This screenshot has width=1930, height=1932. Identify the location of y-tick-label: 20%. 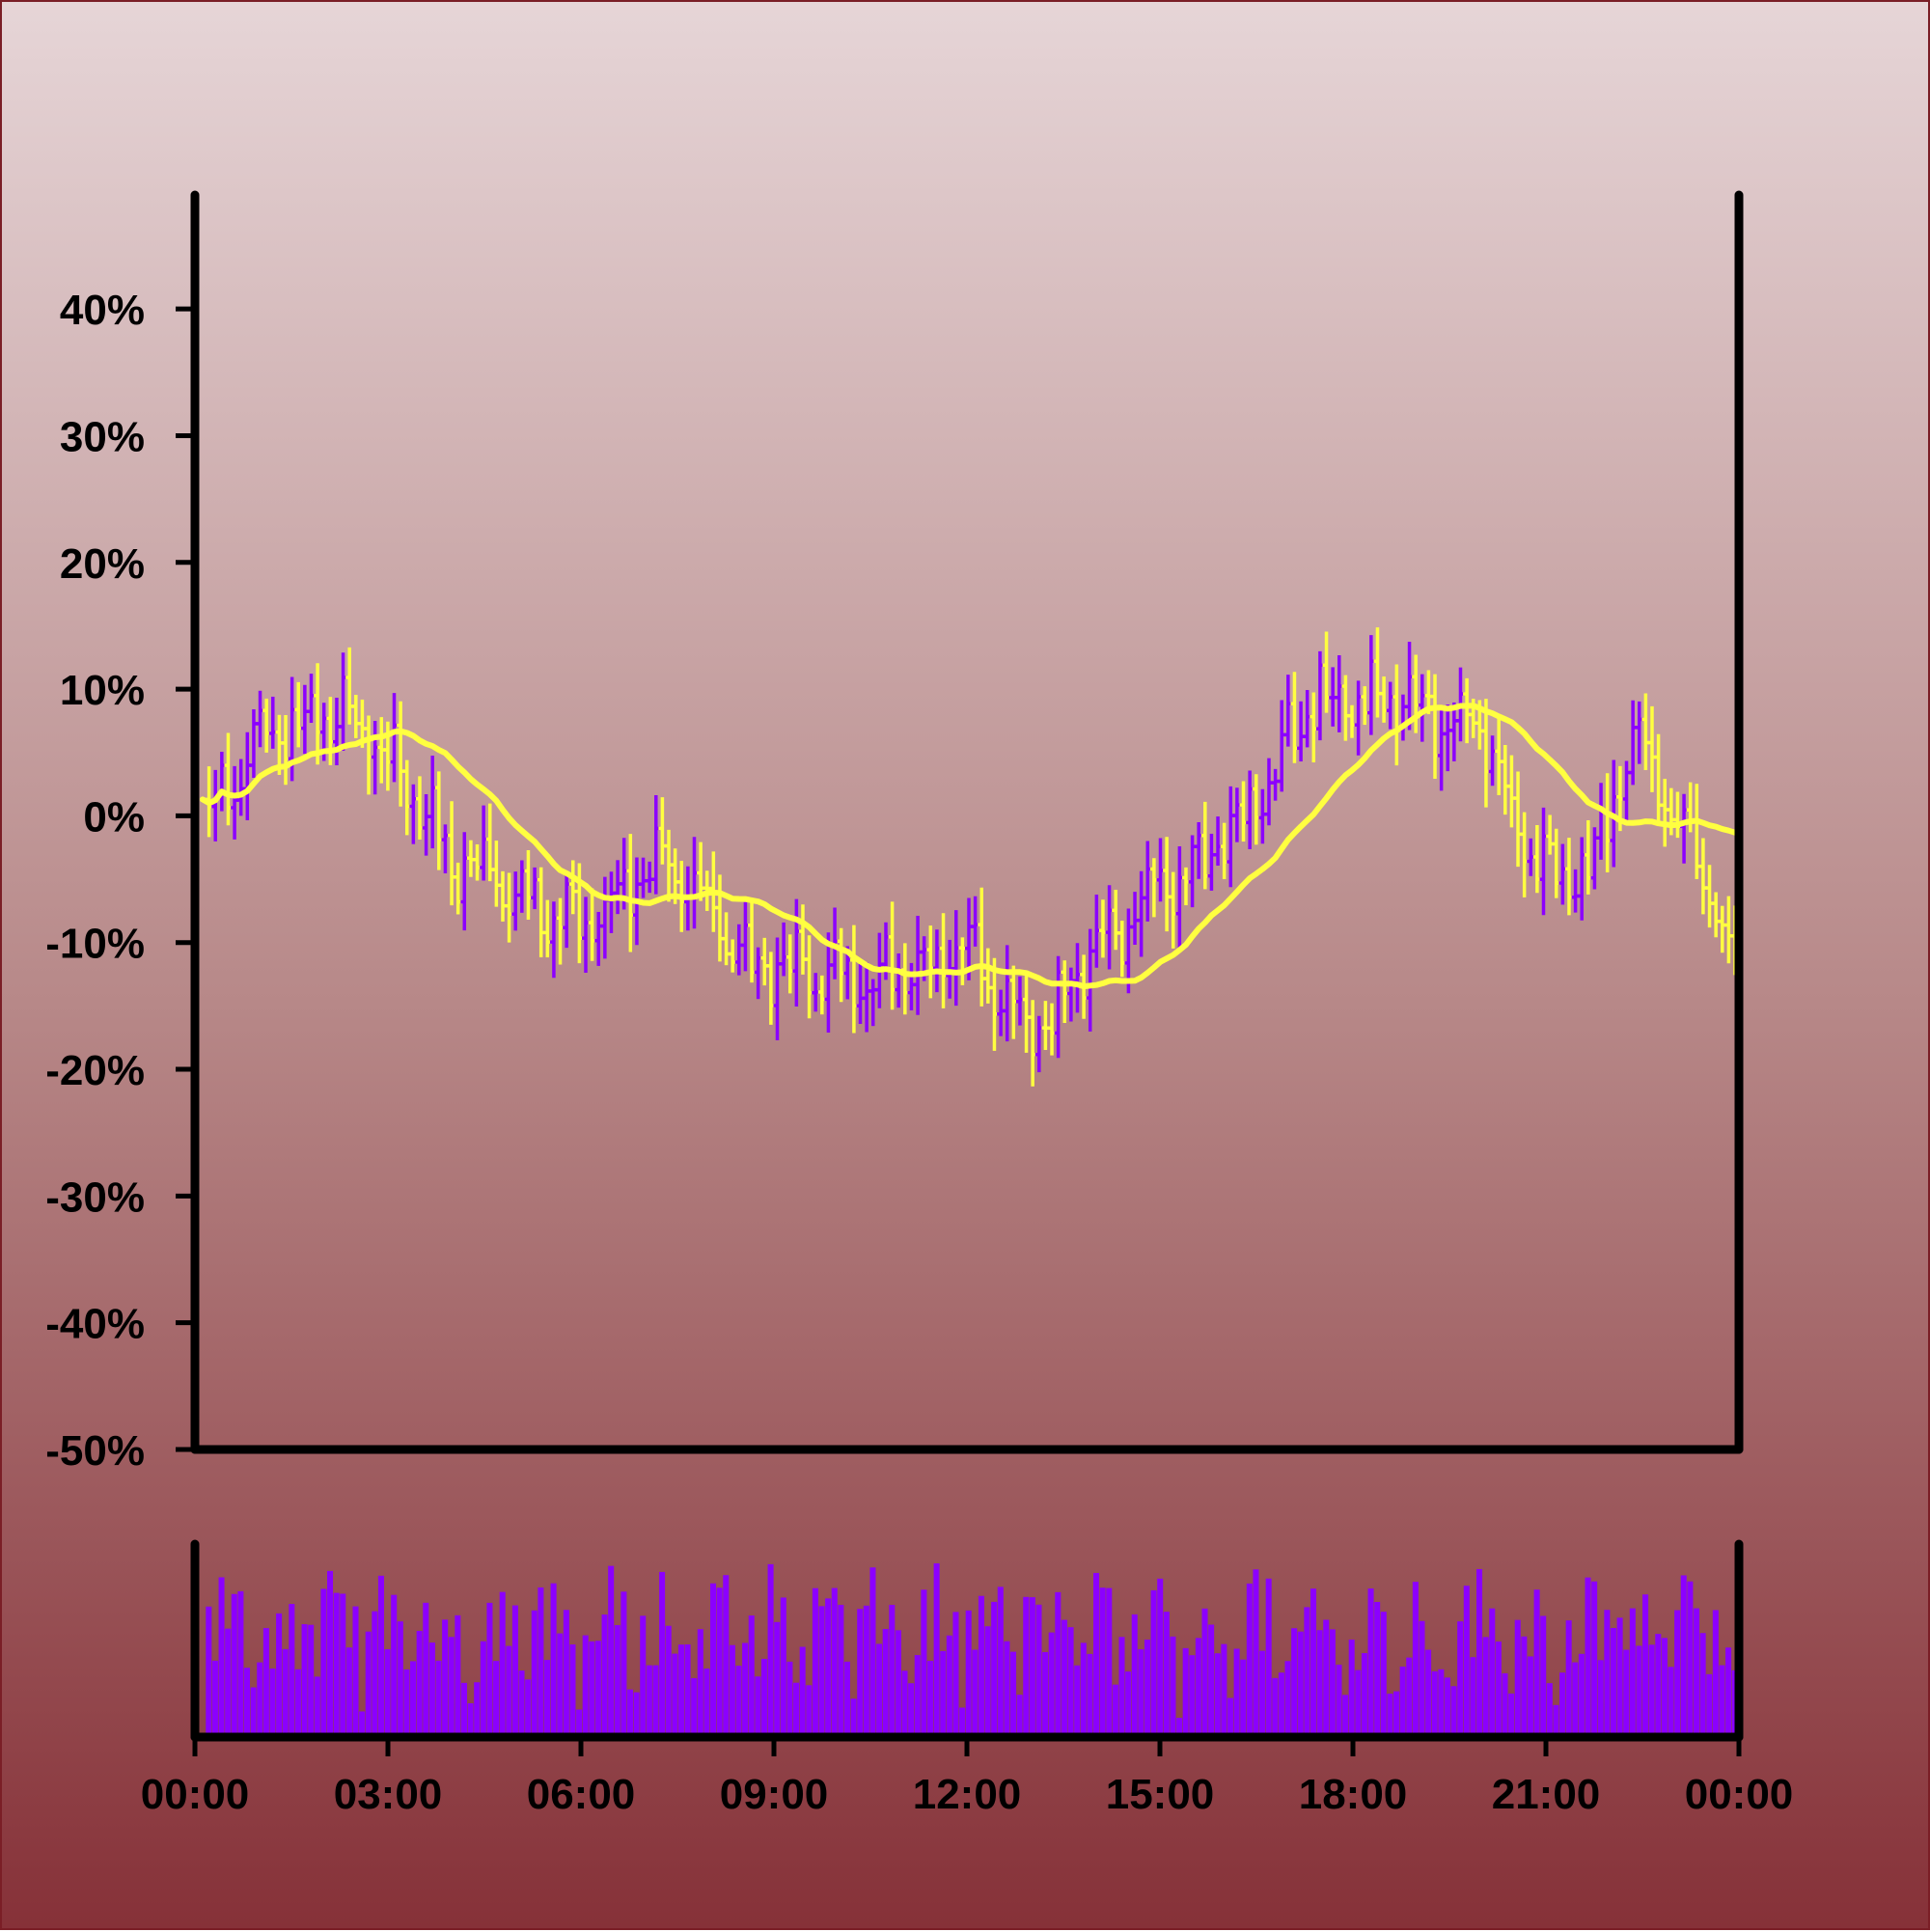
(102, 564).